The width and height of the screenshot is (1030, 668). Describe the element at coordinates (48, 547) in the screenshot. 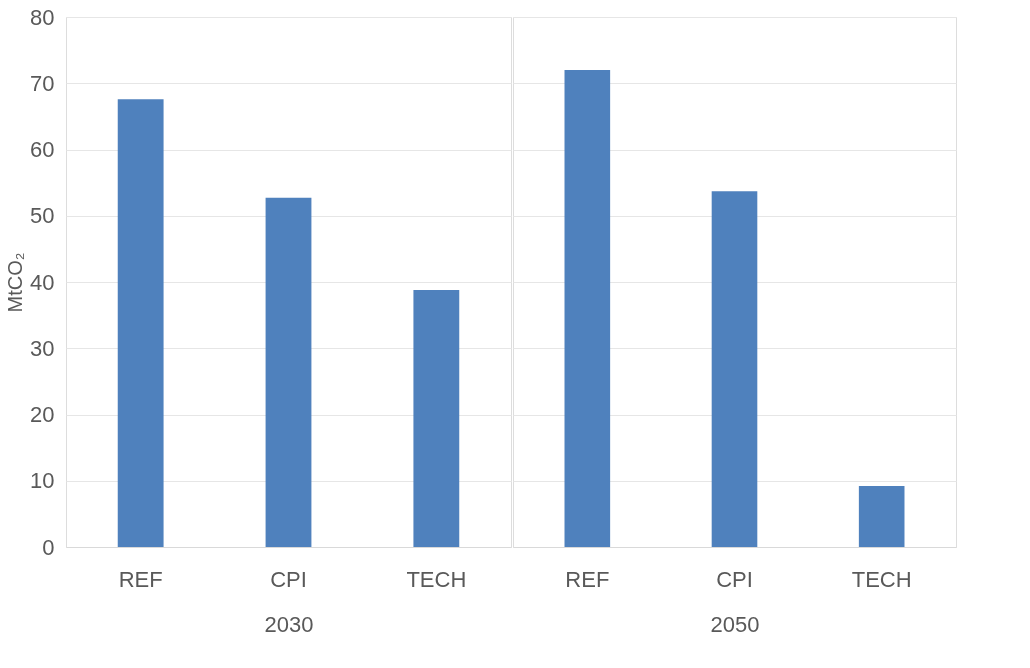

I see `y-tick-label: 0` at that location.